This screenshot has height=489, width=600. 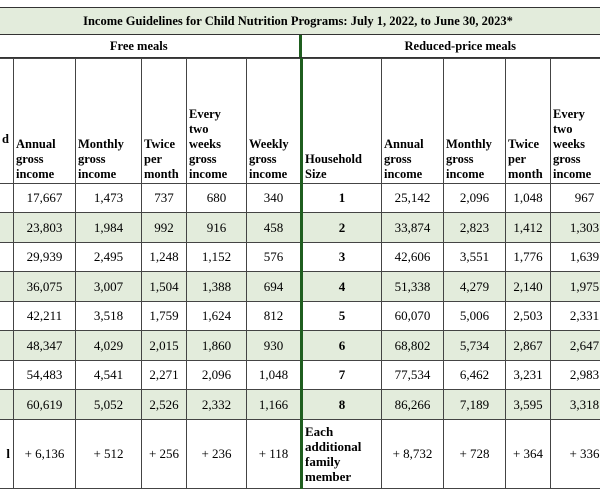 I want to click on household-size-cell: 4, so click(x=342, y=287).